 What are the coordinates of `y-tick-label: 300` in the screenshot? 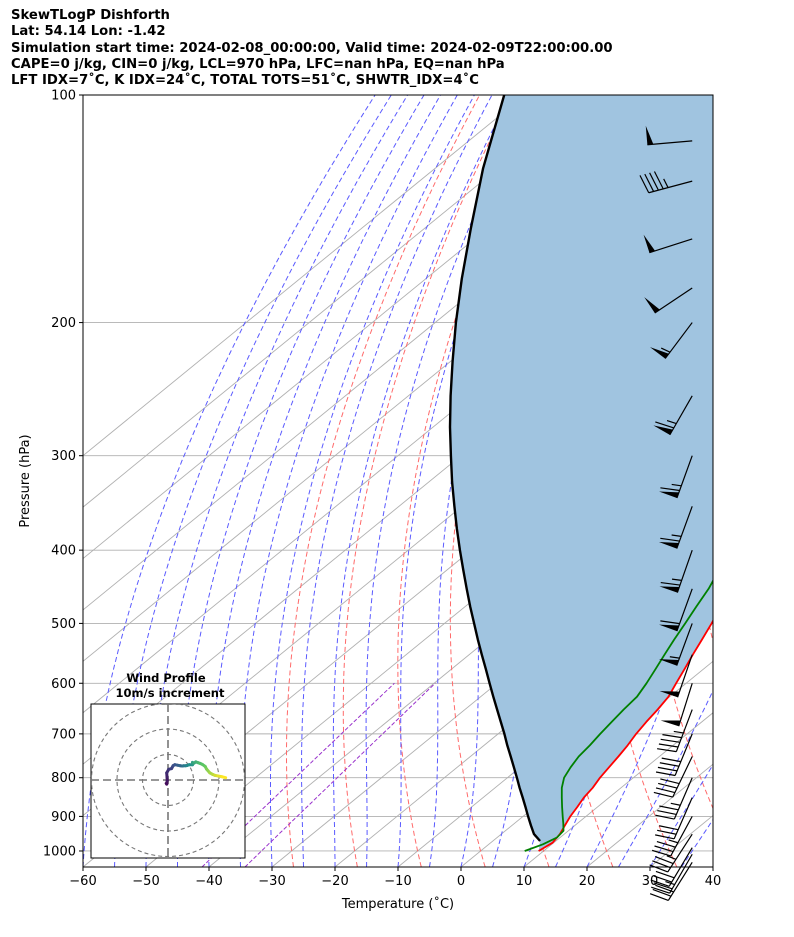 It's located at (63, 456).